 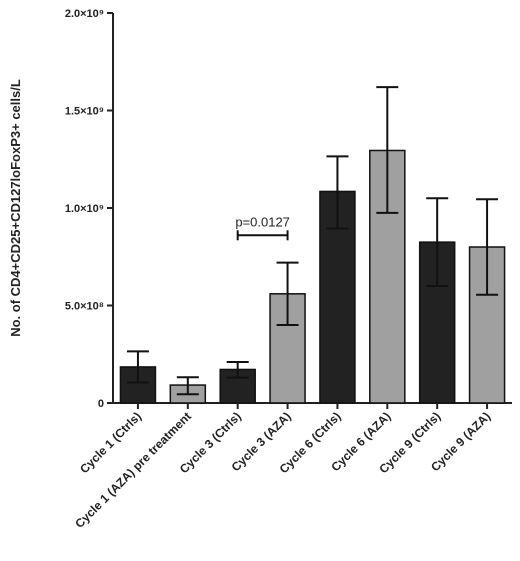 What do you see at coordinates (84, 209) in the screenshot?
I see `y-tick-label: 1.0×10⁹` at bounding box center [84, 209].